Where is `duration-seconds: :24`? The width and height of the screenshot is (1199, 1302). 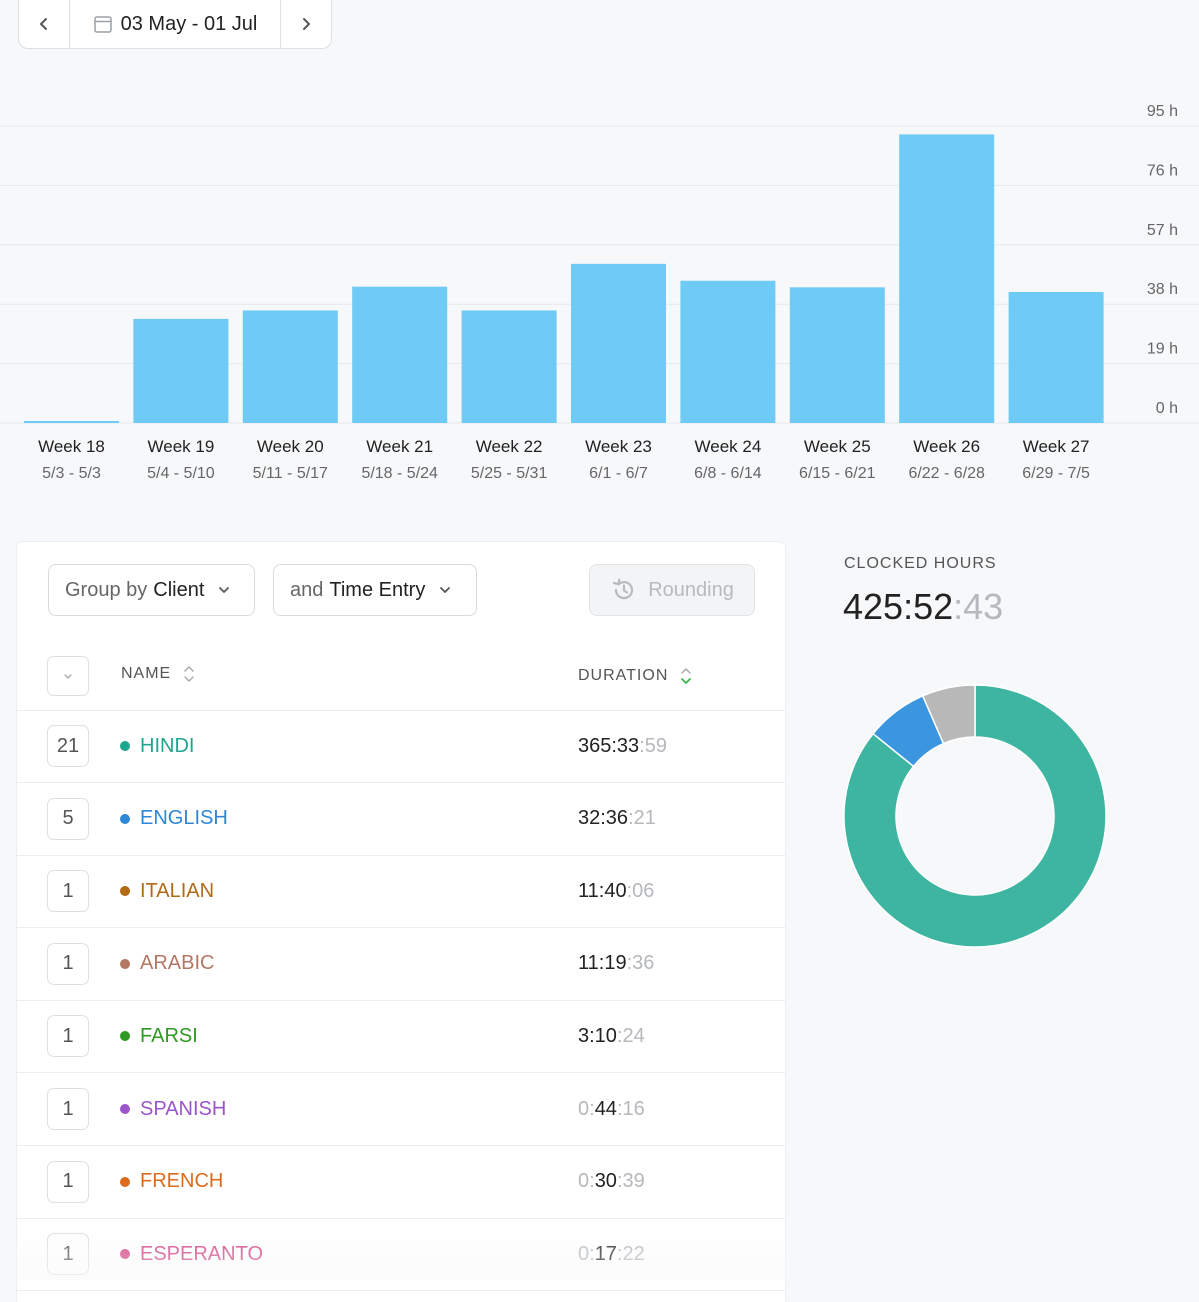 duration-seconds: :24 is located at coordinates (630, 1035).